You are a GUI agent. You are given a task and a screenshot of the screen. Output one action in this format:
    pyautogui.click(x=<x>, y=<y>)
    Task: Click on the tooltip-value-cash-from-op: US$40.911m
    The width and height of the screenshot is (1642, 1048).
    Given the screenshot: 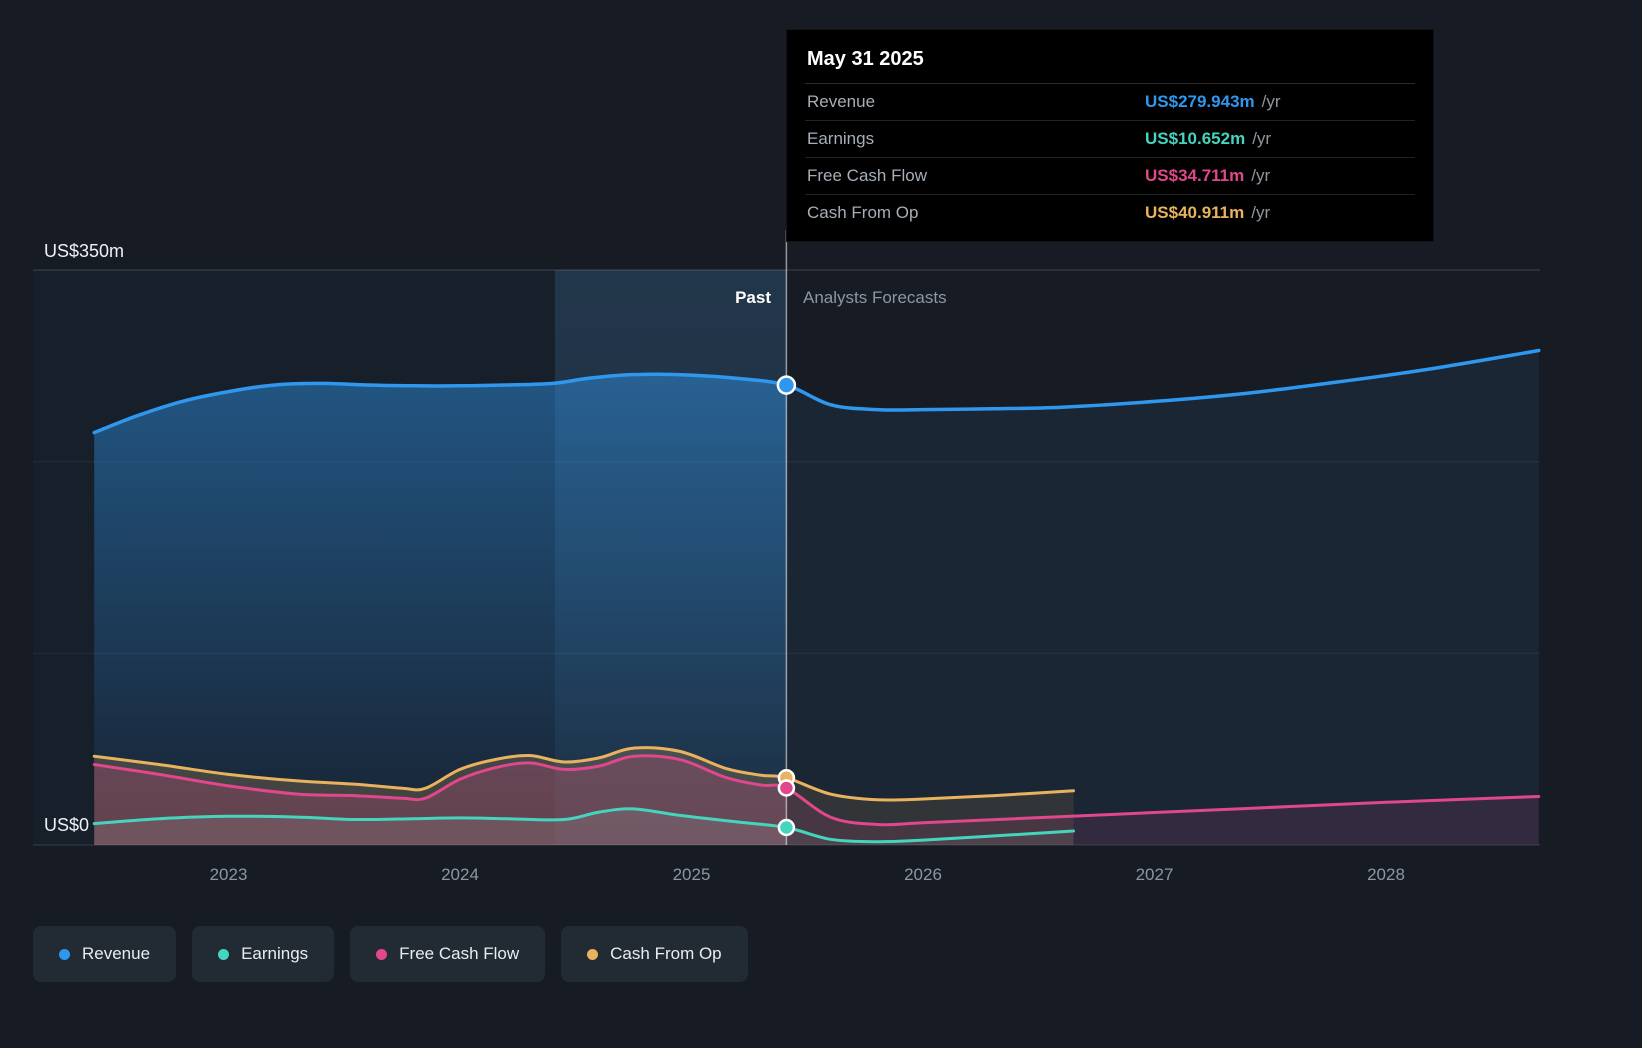 What is the action you would take?
    pyautogui.click(x=1195, y=212)
    